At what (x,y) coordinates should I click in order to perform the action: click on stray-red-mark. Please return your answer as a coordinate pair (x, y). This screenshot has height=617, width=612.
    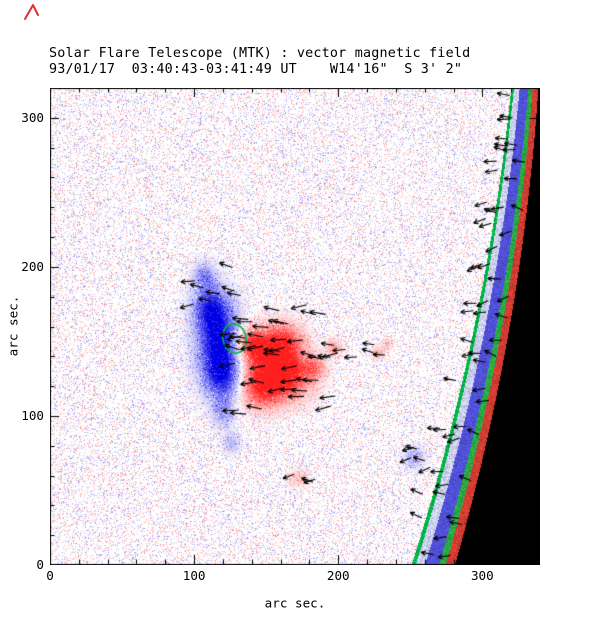
    Looking at the image, I should click on (31, 12).